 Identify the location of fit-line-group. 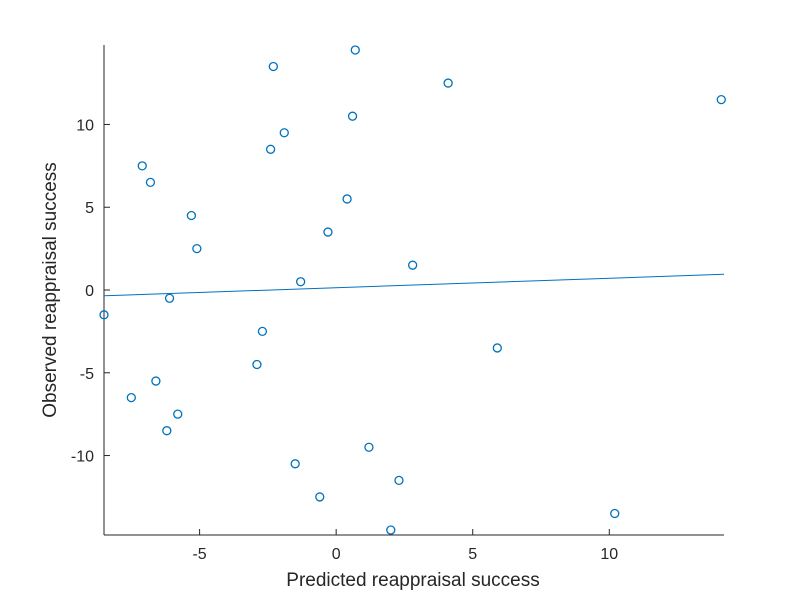
(414, 285).